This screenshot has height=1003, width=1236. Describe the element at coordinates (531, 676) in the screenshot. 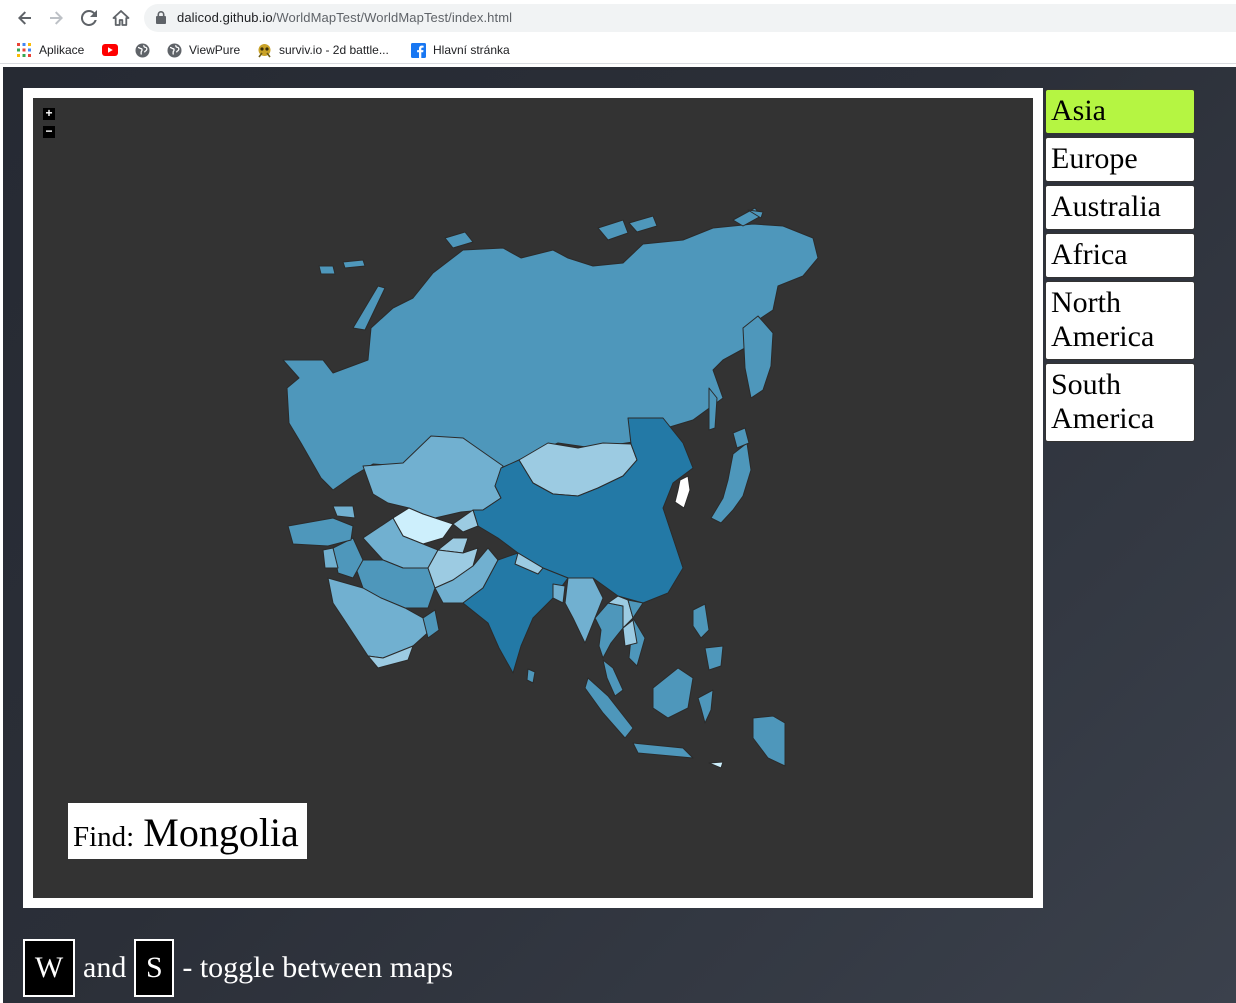

I see `country-sri-lanka` at that location.